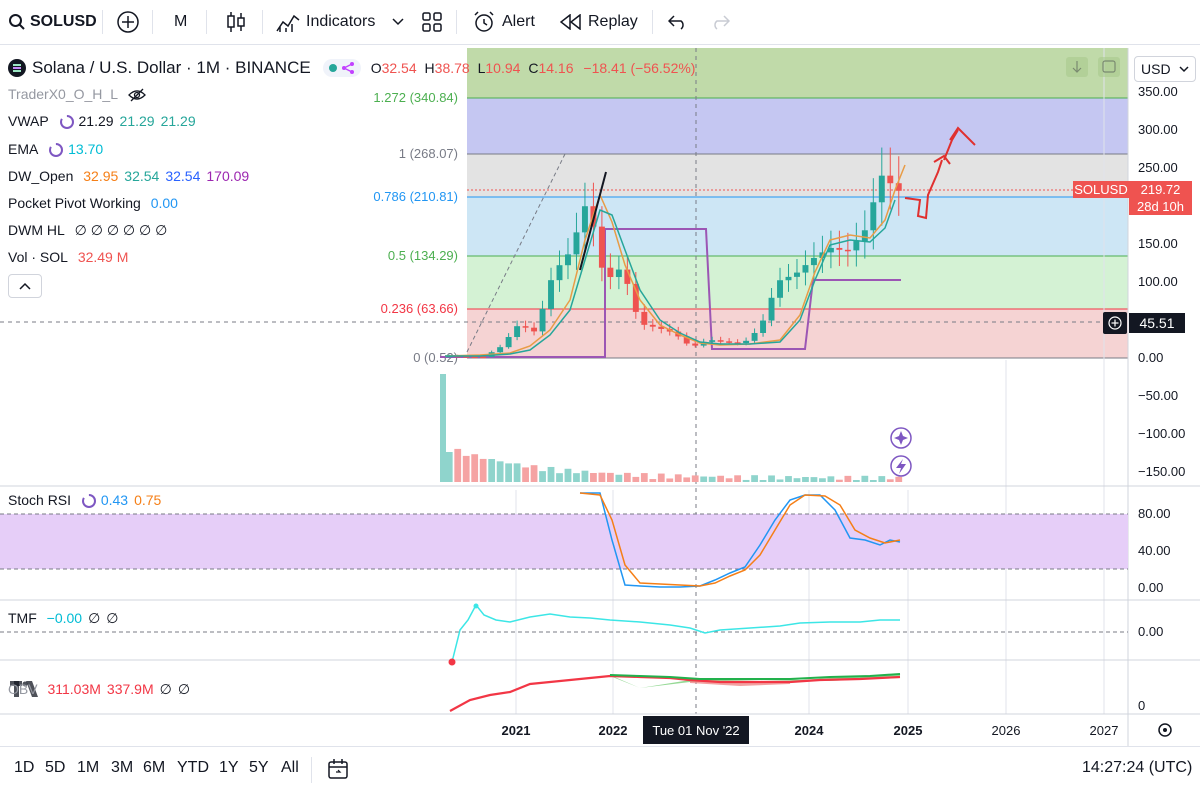 The height and width of the screenshot is (793, 1200). What do you see at coordinates (25, 286) in the screenshot?
I see `collapse-legend-button` at bounding box center [25, 286].